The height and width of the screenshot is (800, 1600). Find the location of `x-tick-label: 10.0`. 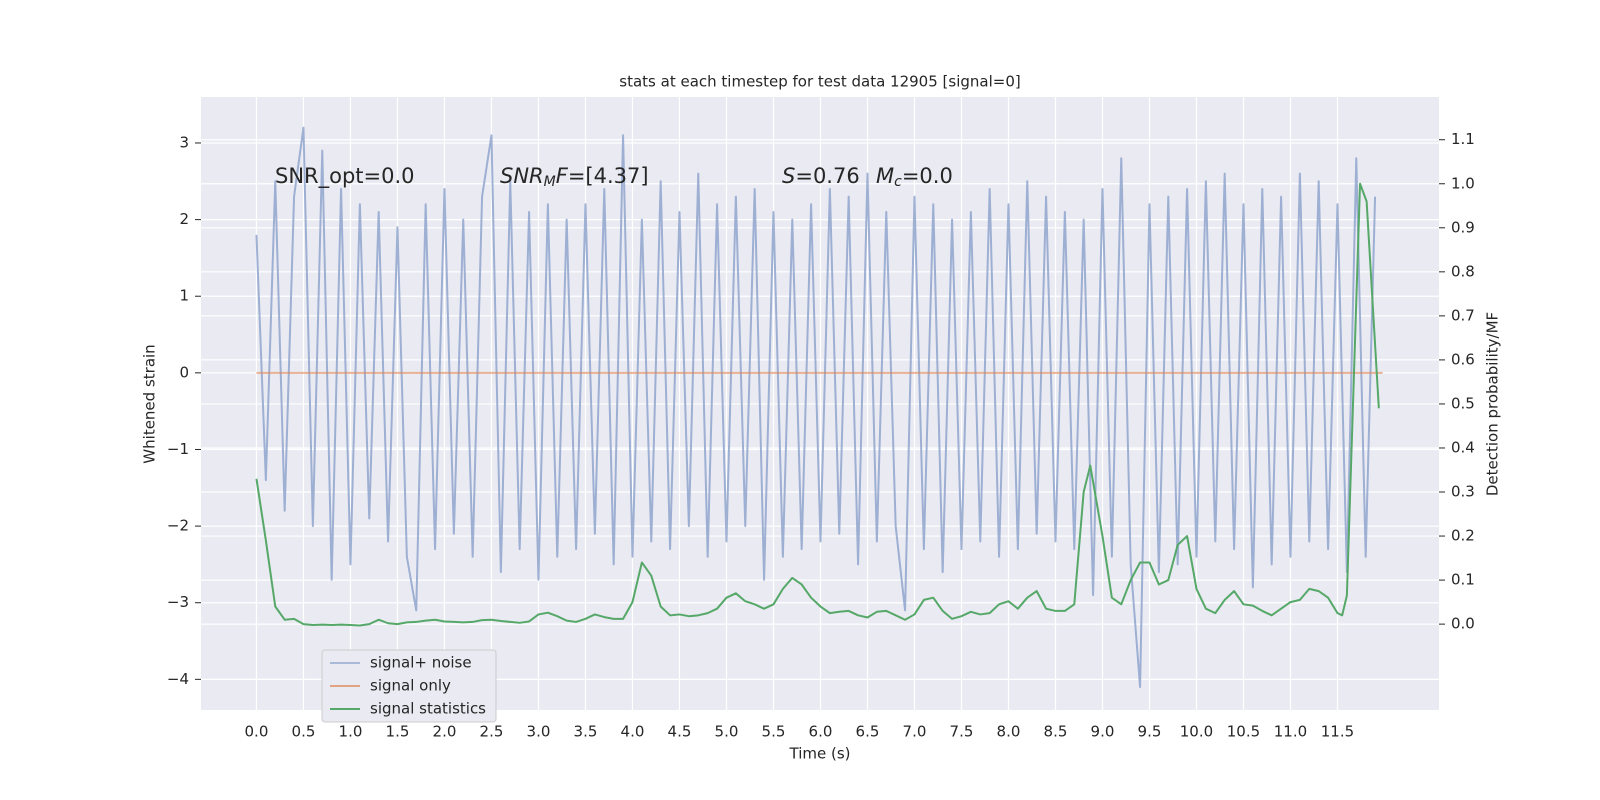

x-tick-label: 10.0 is located at coordinates (1196, 732).